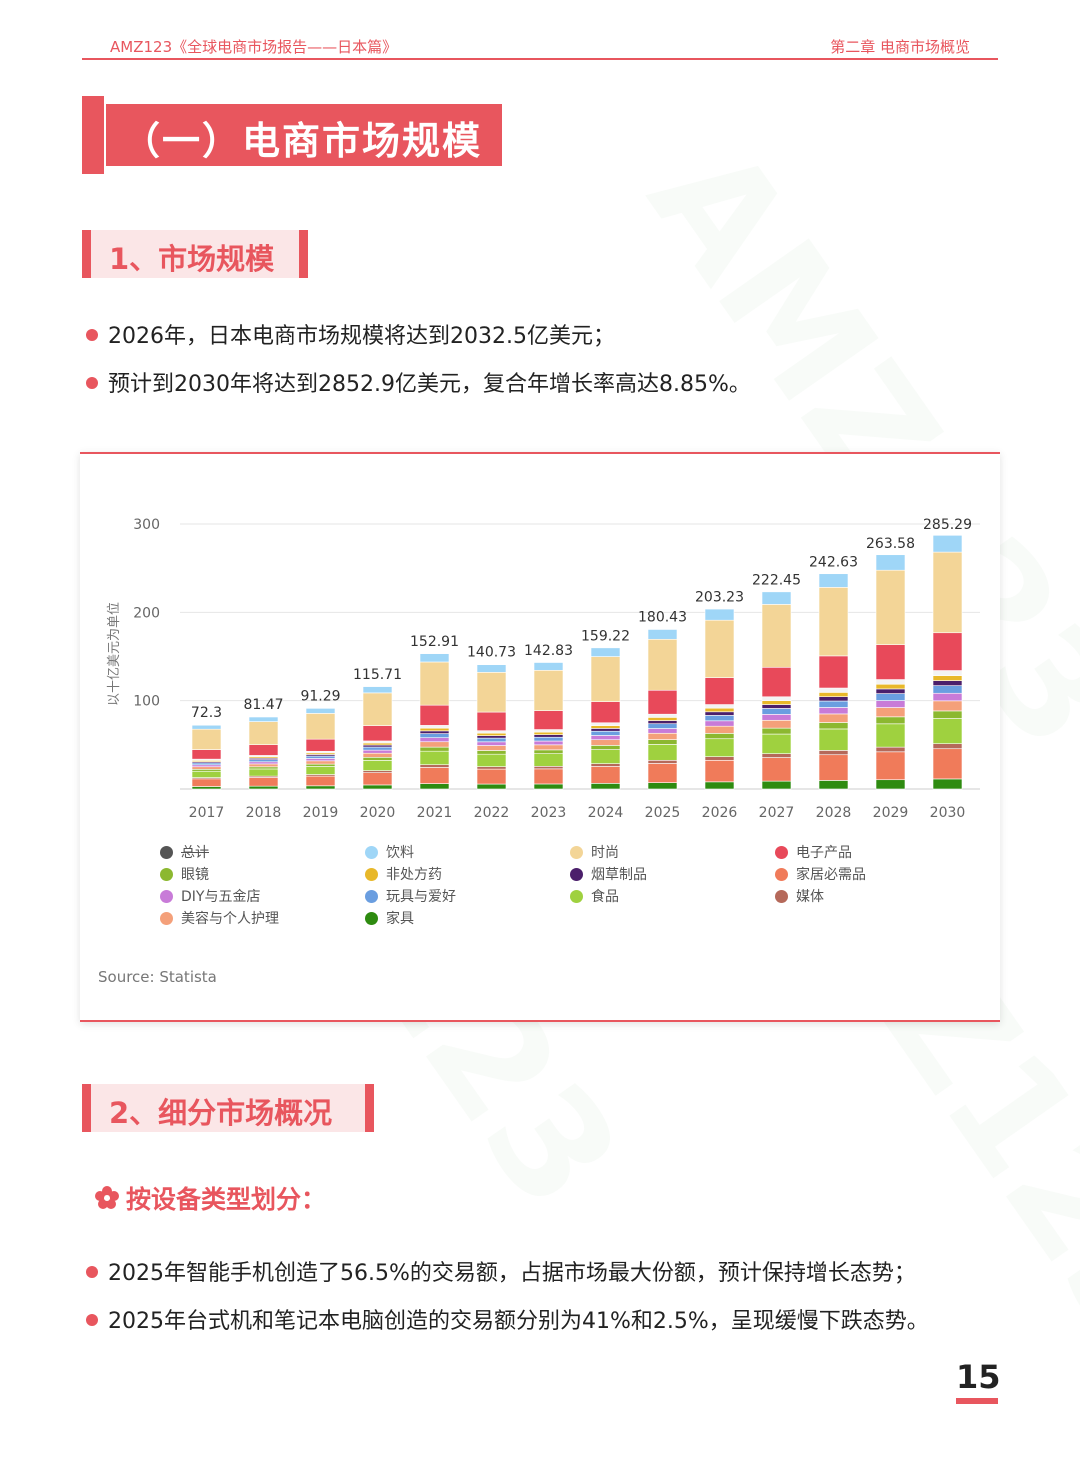  What do you see at coordinates (377, 675) in the screenshot?
I see `total-label: 115.71` at bounding box center [377, 675].